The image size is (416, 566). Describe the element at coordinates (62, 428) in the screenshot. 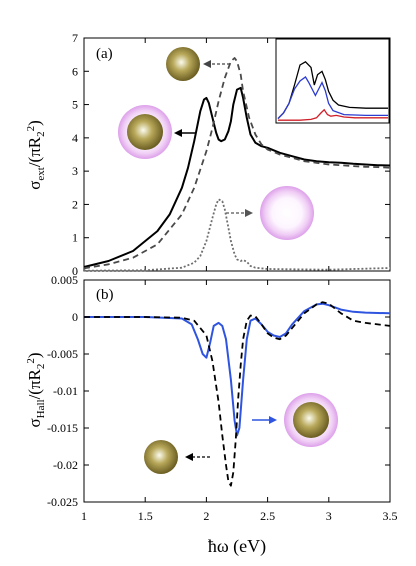

I see `y-tick-label: -0.015` at that location.